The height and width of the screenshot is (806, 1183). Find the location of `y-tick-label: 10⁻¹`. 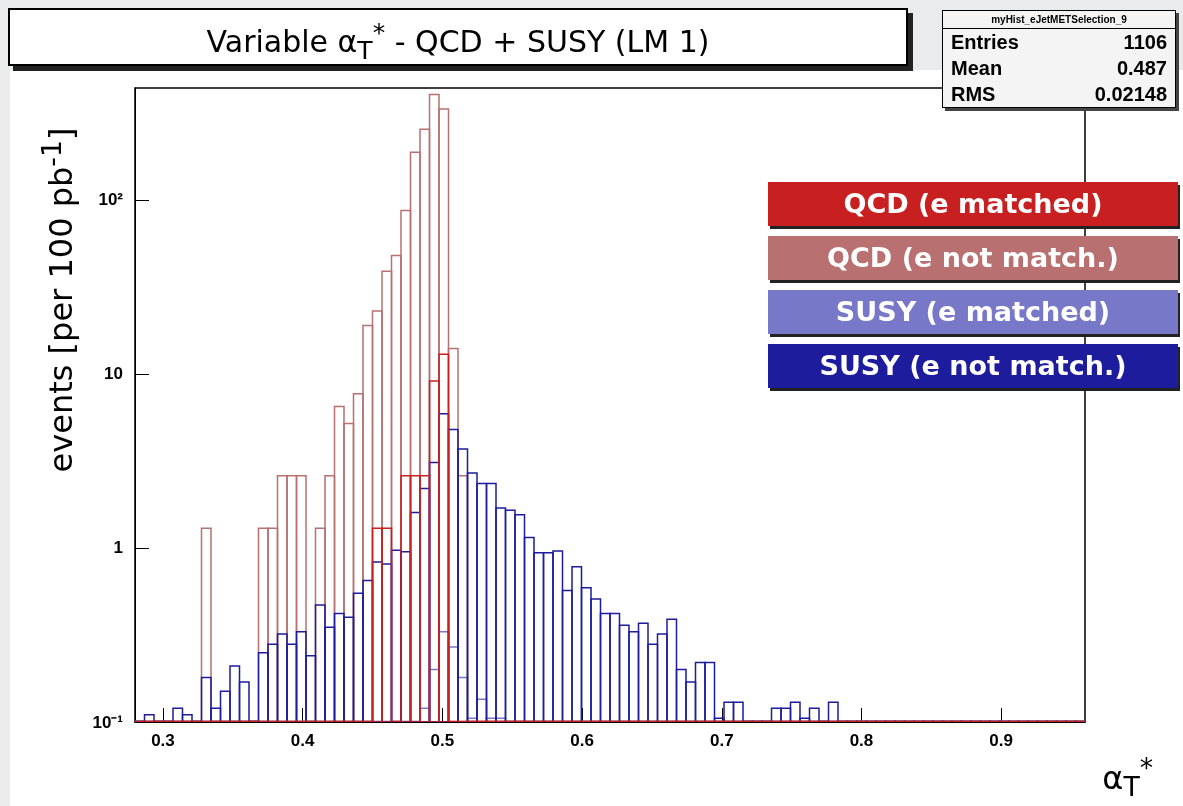

y-tick-label: 10⁻¹ is located at coordinates (108, 722).